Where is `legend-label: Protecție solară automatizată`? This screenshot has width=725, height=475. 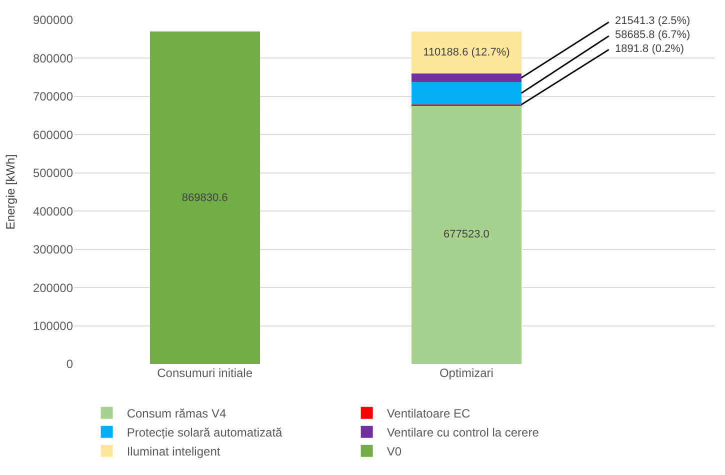 legend-label: Protecție solară automatizată is located at coordinates (204, 433).